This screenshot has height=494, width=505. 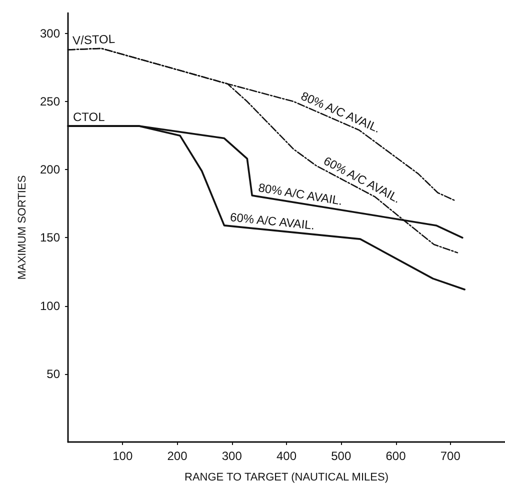 I want to click on x-tick-label: 300, so click(x=232, y=456).